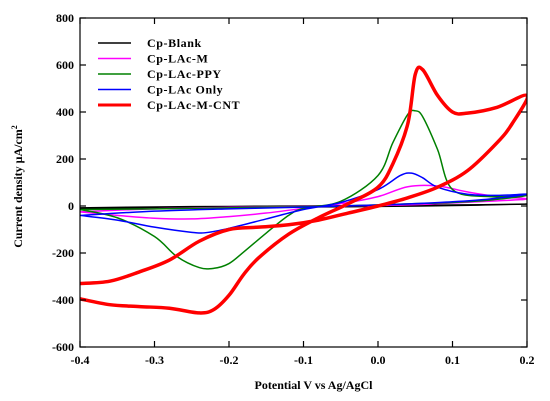  I want to click on y-tick-label: 600, so click(65, 65).